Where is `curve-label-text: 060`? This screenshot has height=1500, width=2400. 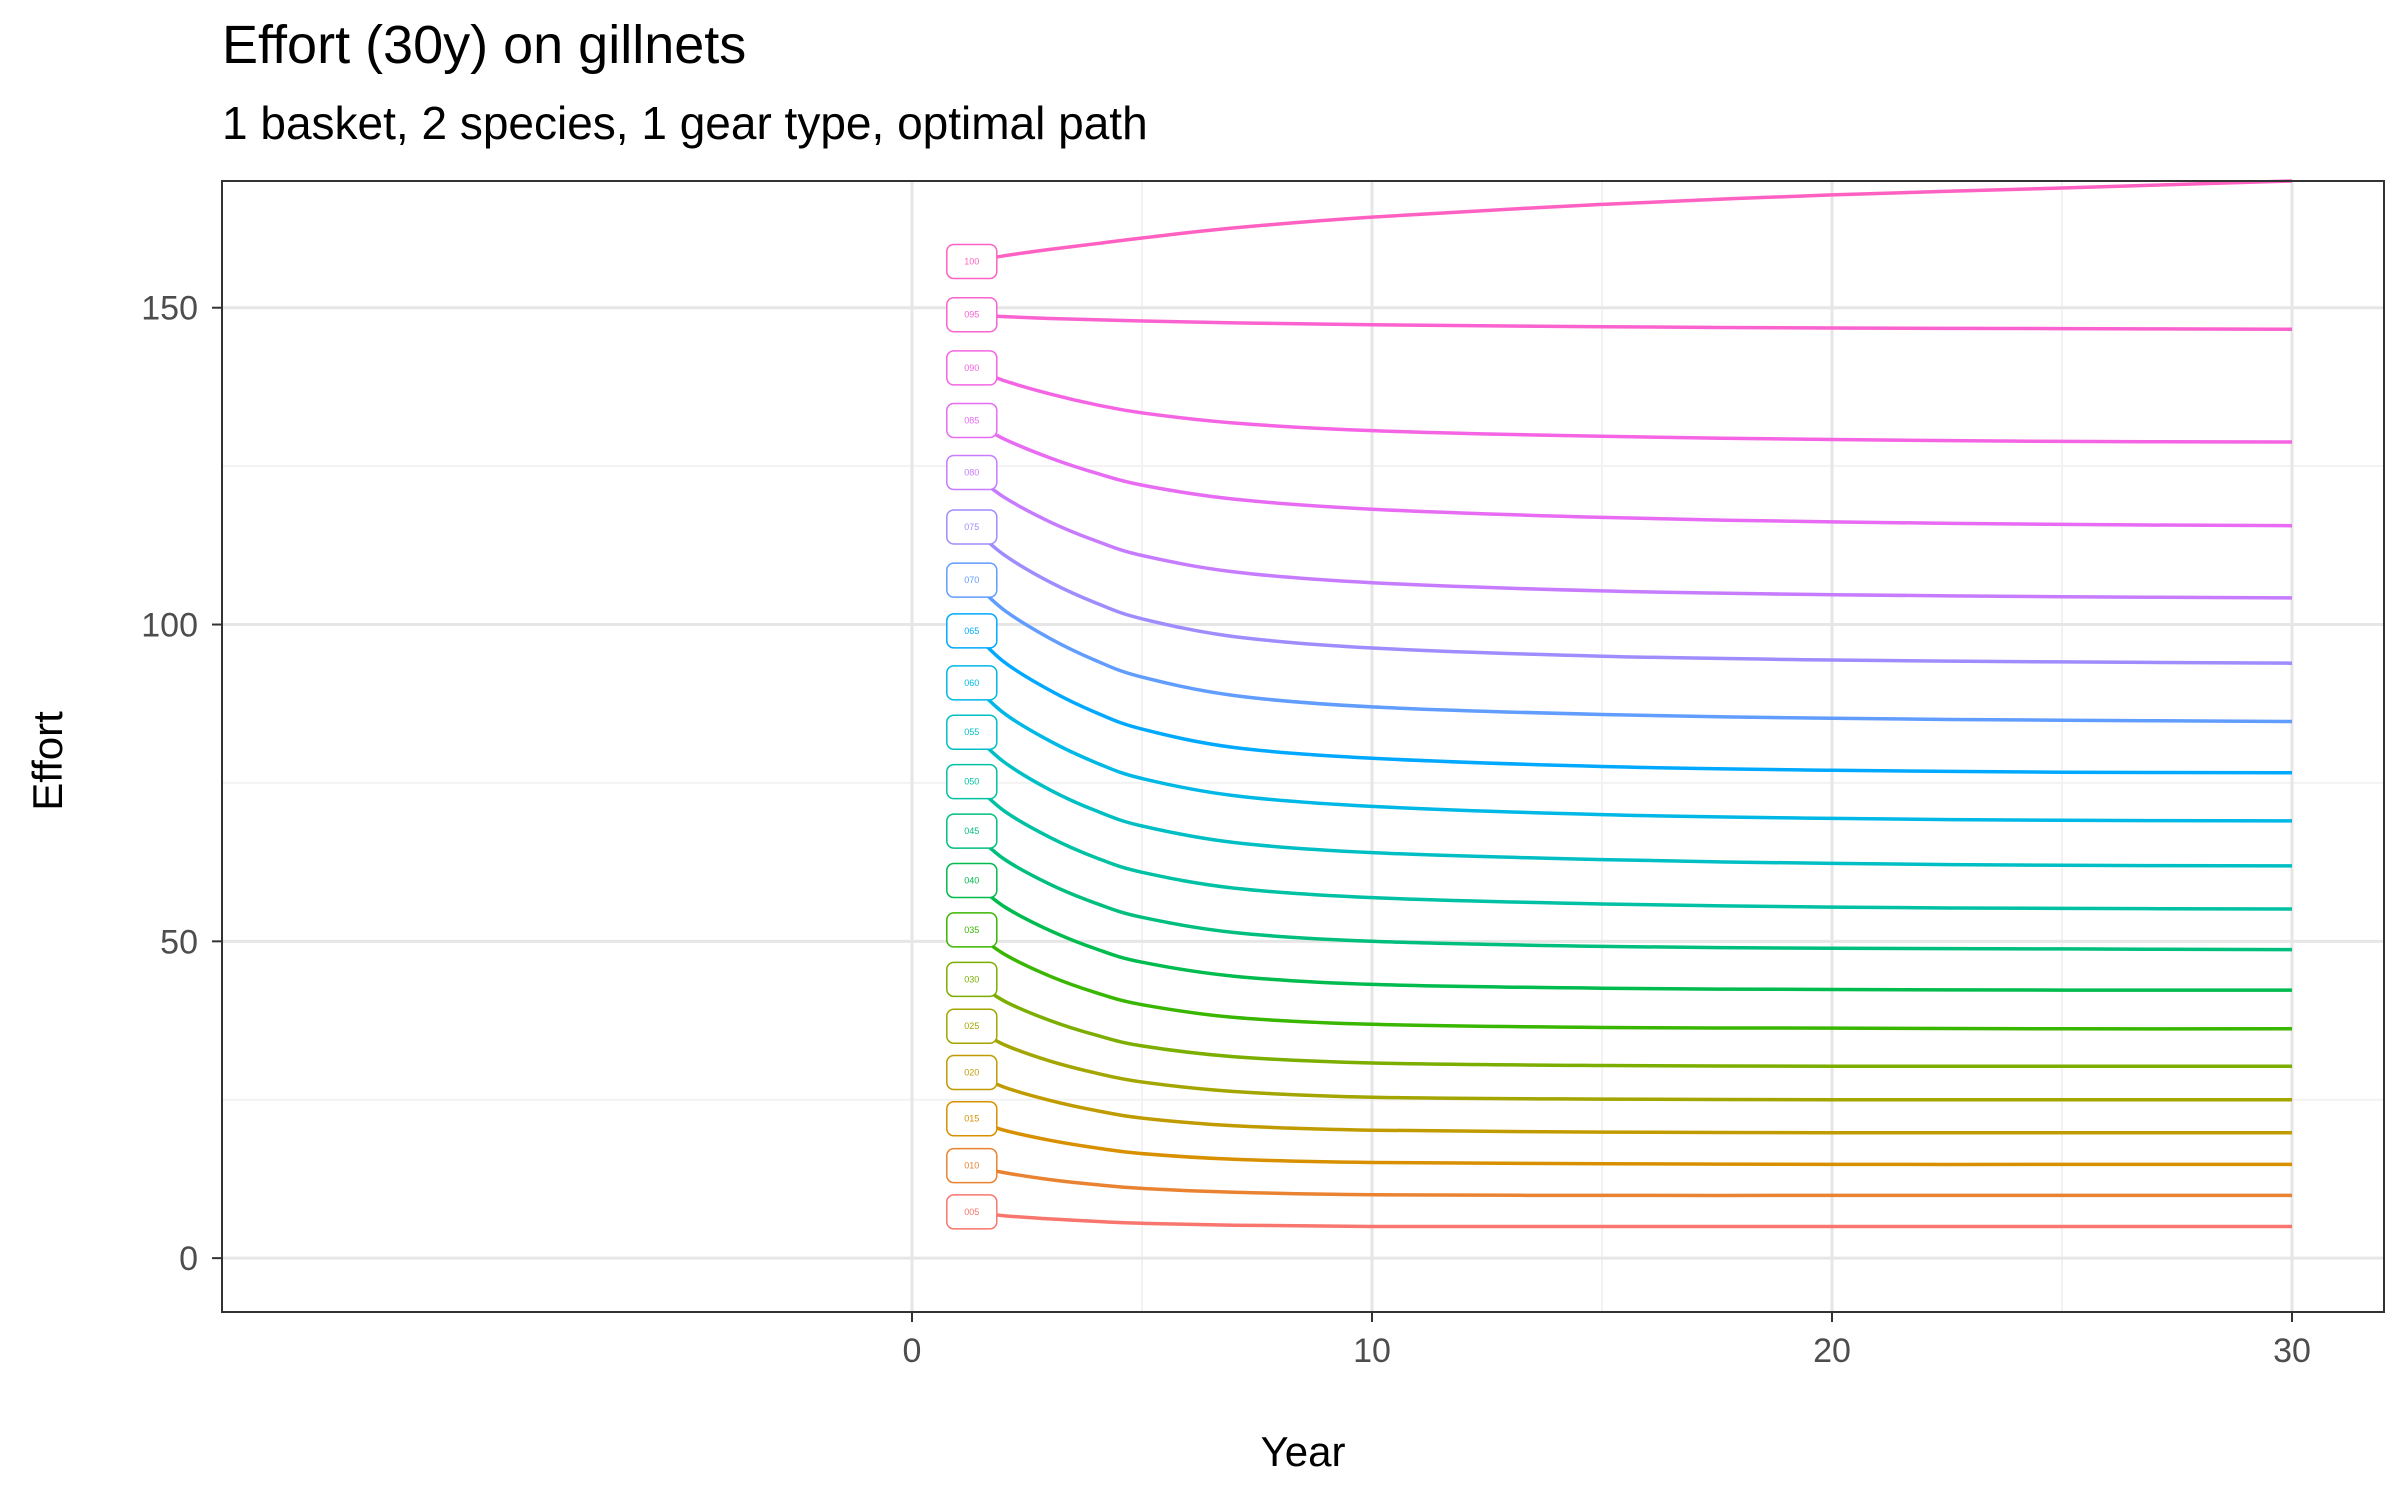 curve-label-text: 060 is located at coordinates (971, 683).